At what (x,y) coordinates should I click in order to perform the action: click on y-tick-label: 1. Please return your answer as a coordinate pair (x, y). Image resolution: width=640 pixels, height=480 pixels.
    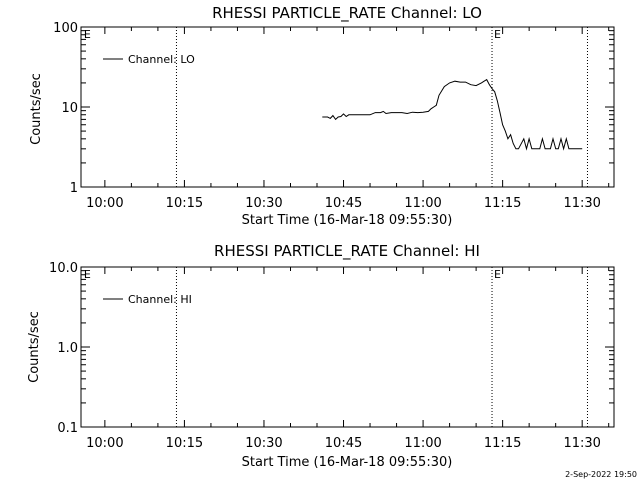
    Looking at the image, I should click on (74, 188).